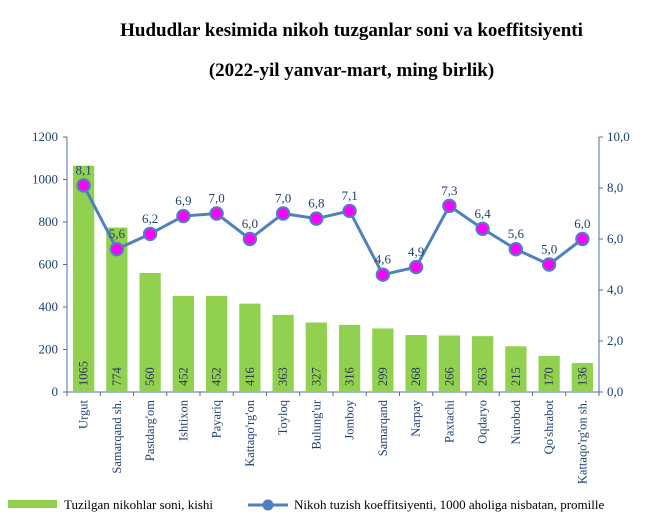  Describe the element at coordinates (117, 437) in the screenshot. I see `x-category-label: Samarqand sh.` at that location.